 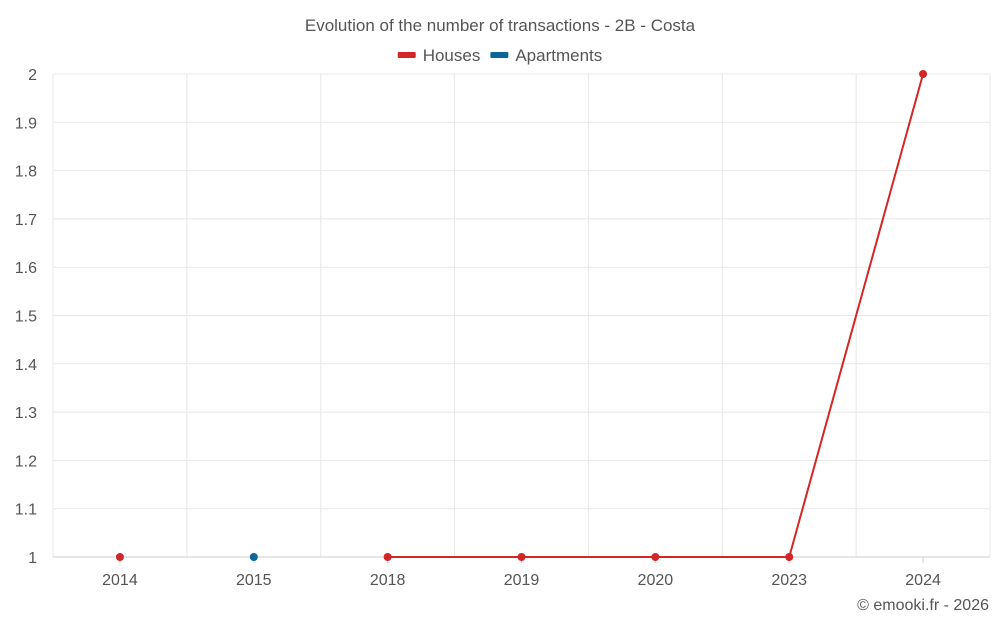 I want to click on x-tick-label: 2018, so click(x=388, y=580).